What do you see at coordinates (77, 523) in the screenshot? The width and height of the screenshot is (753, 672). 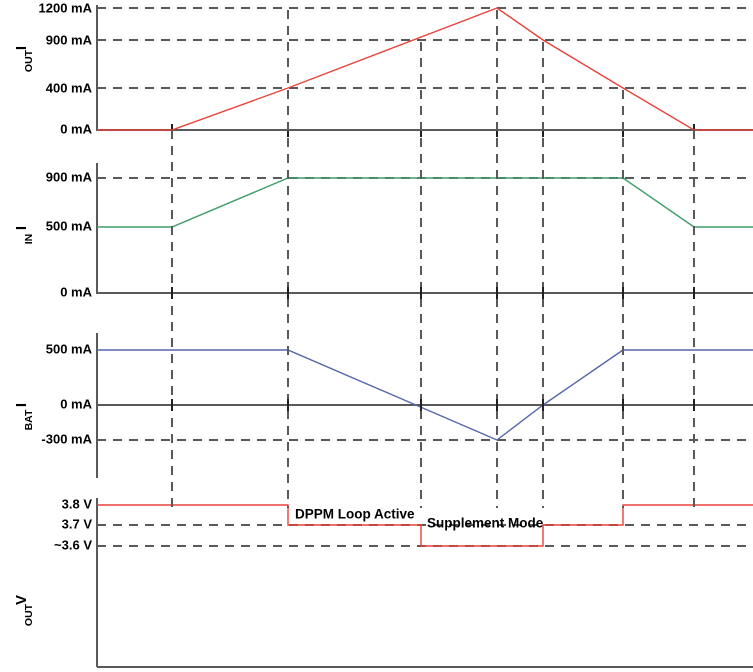 I see `tick-label-vout-37: 3.7 V` at bounding box center [77, 523].